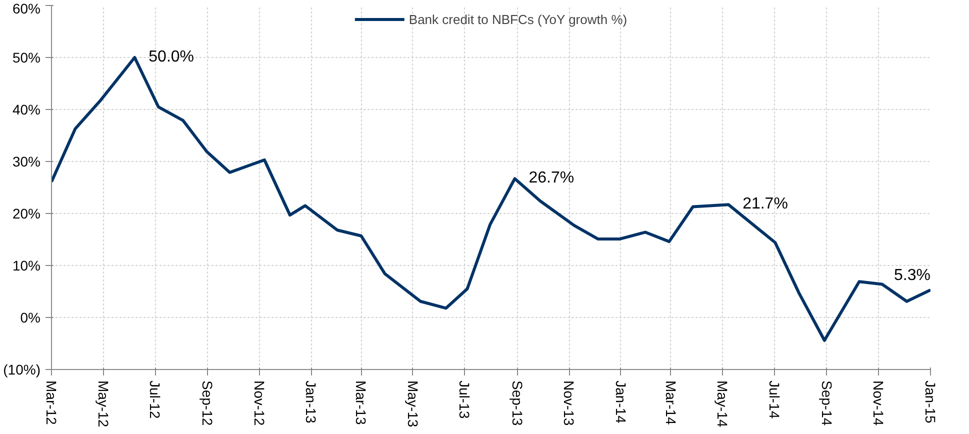 This screenshot has width=969, height=434. What do you see at coordinates (517, 403) in the screenshot?
I see `x-tick-label: Sep-13` at bounding box center [517, 403].